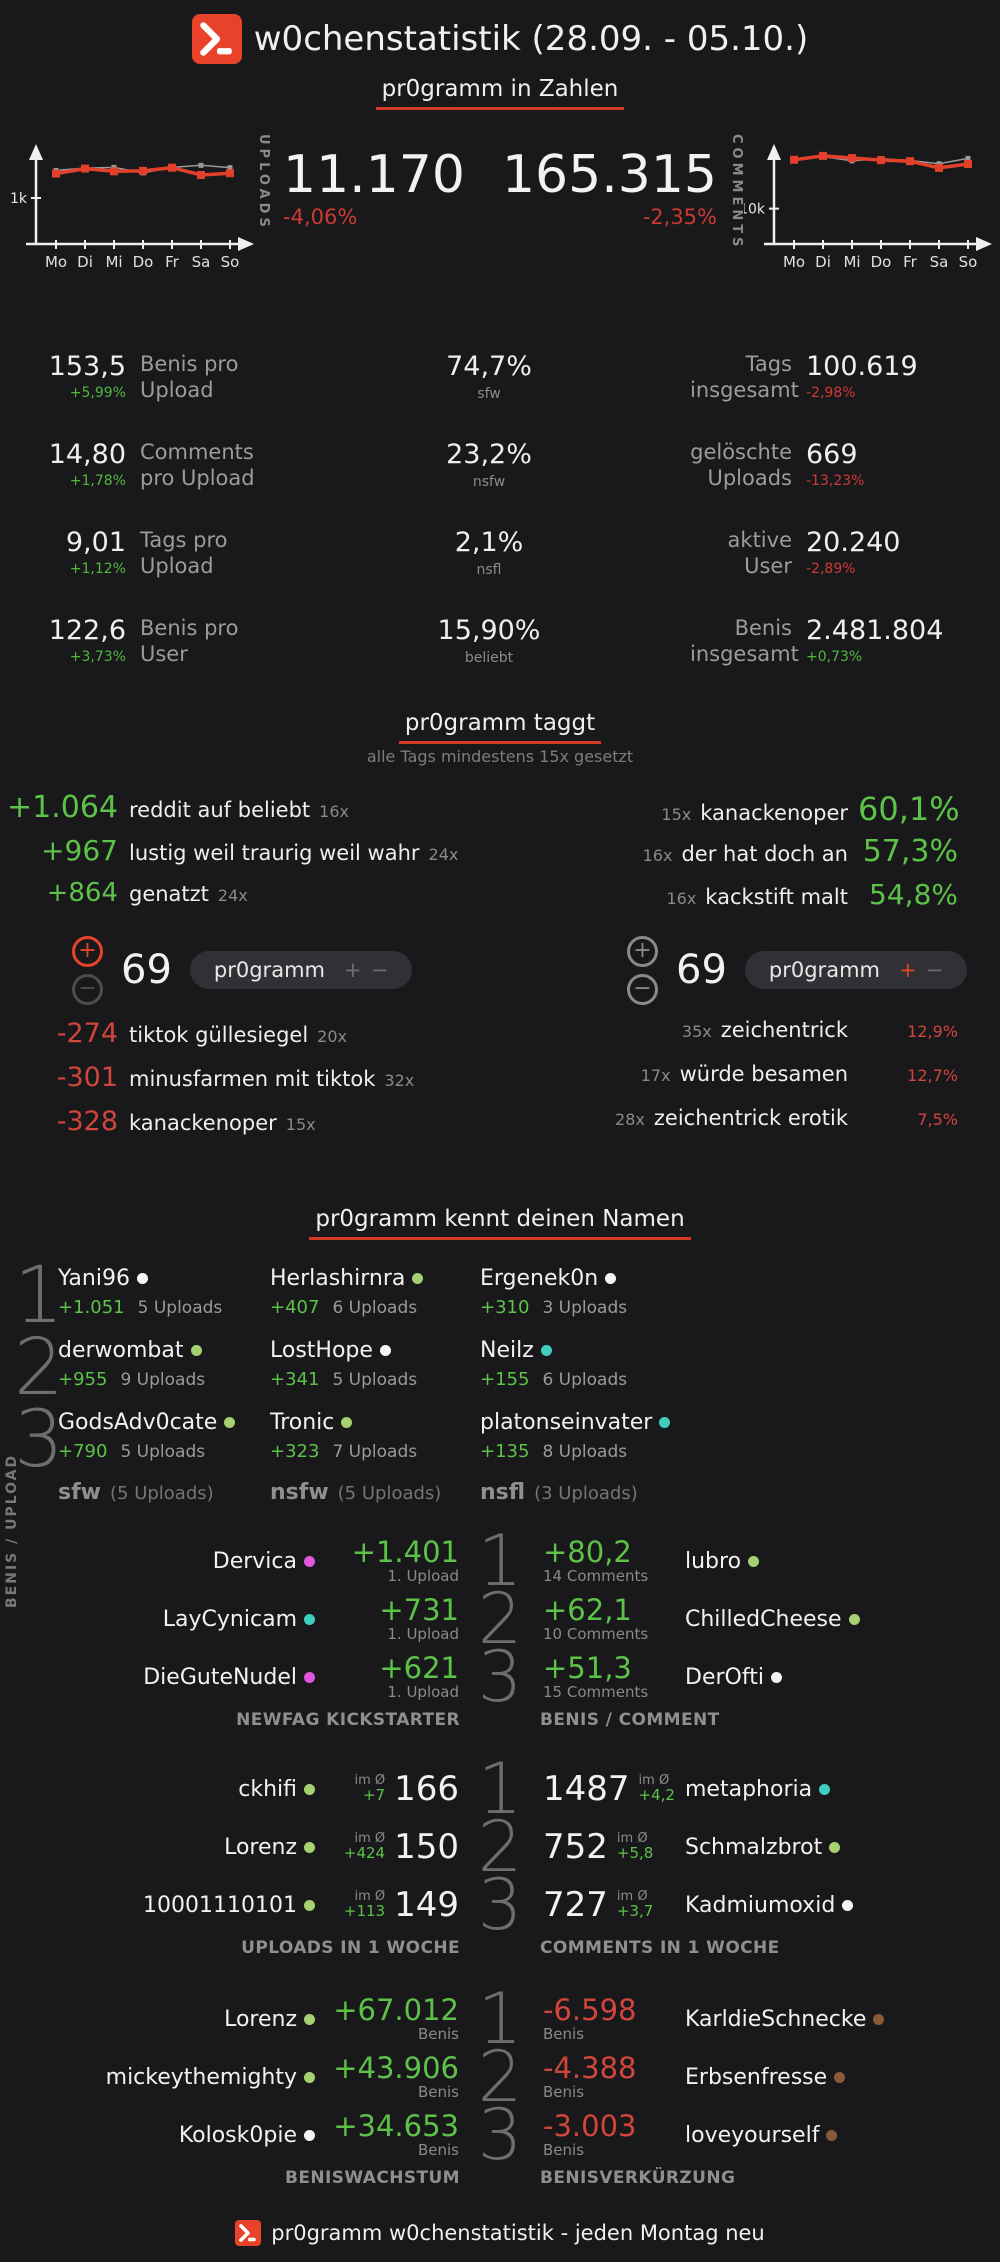 The height and width of the screenshot is (2262, 1000). What do you see at coordinates (274, 853) in the screenshot?
I see `tag-name: lustig weil traurig weil wahr` at bounding box center [274, 853].